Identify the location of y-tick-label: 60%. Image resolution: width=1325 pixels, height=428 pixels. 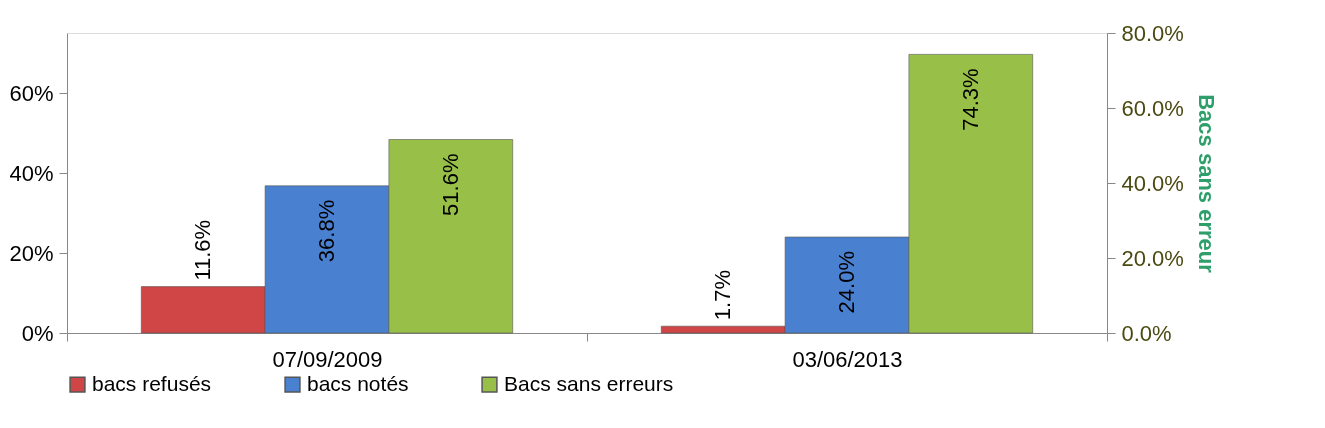
(31, 93).